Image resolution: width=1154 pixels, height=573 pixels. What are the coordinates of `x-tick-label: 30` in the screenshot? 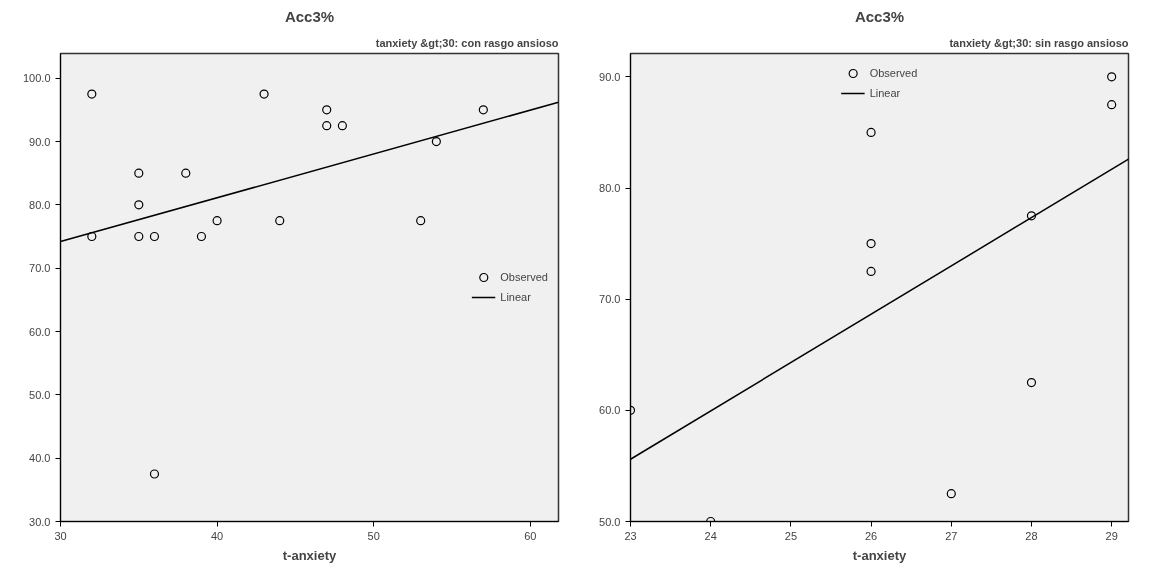 It's located at (60, 535).